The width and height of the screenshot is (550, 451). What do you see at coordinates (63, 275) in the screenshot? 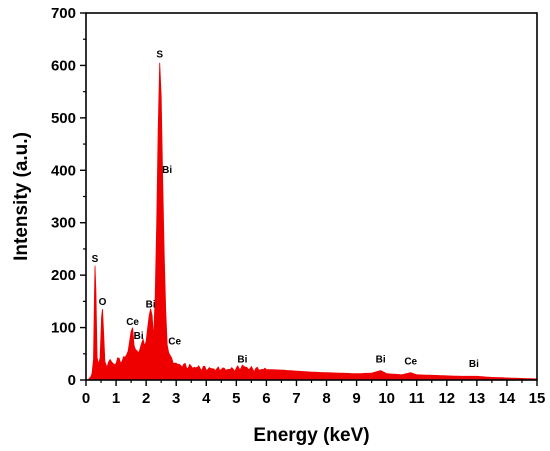
I see `y-tick-label: 200` at bounding box center [63, 275].